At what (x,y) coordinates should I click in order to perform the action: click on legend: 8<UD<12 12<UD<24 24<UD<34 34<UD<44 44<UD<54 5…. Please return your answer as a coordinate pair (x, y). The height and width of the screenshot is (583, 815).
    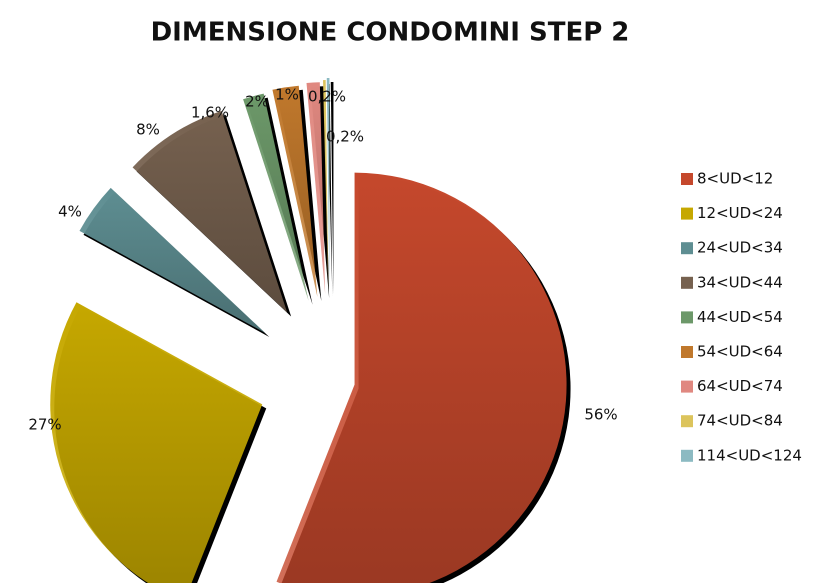
    Looking at the image, I should click on (741, 317).